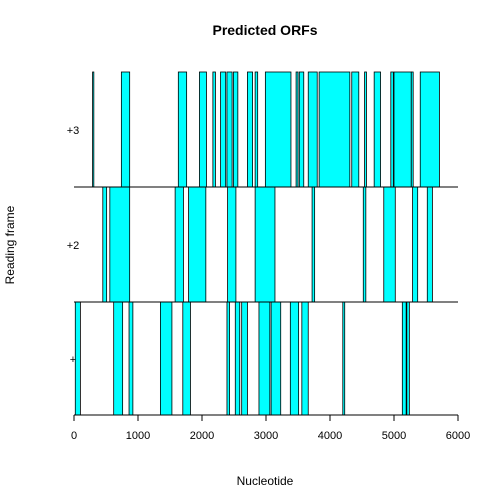 Image resolution: width=504 pixels, height=504 pixels. Describe the element at coordinates (74, 436) in the screenshot. I see `x-tick-label: 0` at that location.